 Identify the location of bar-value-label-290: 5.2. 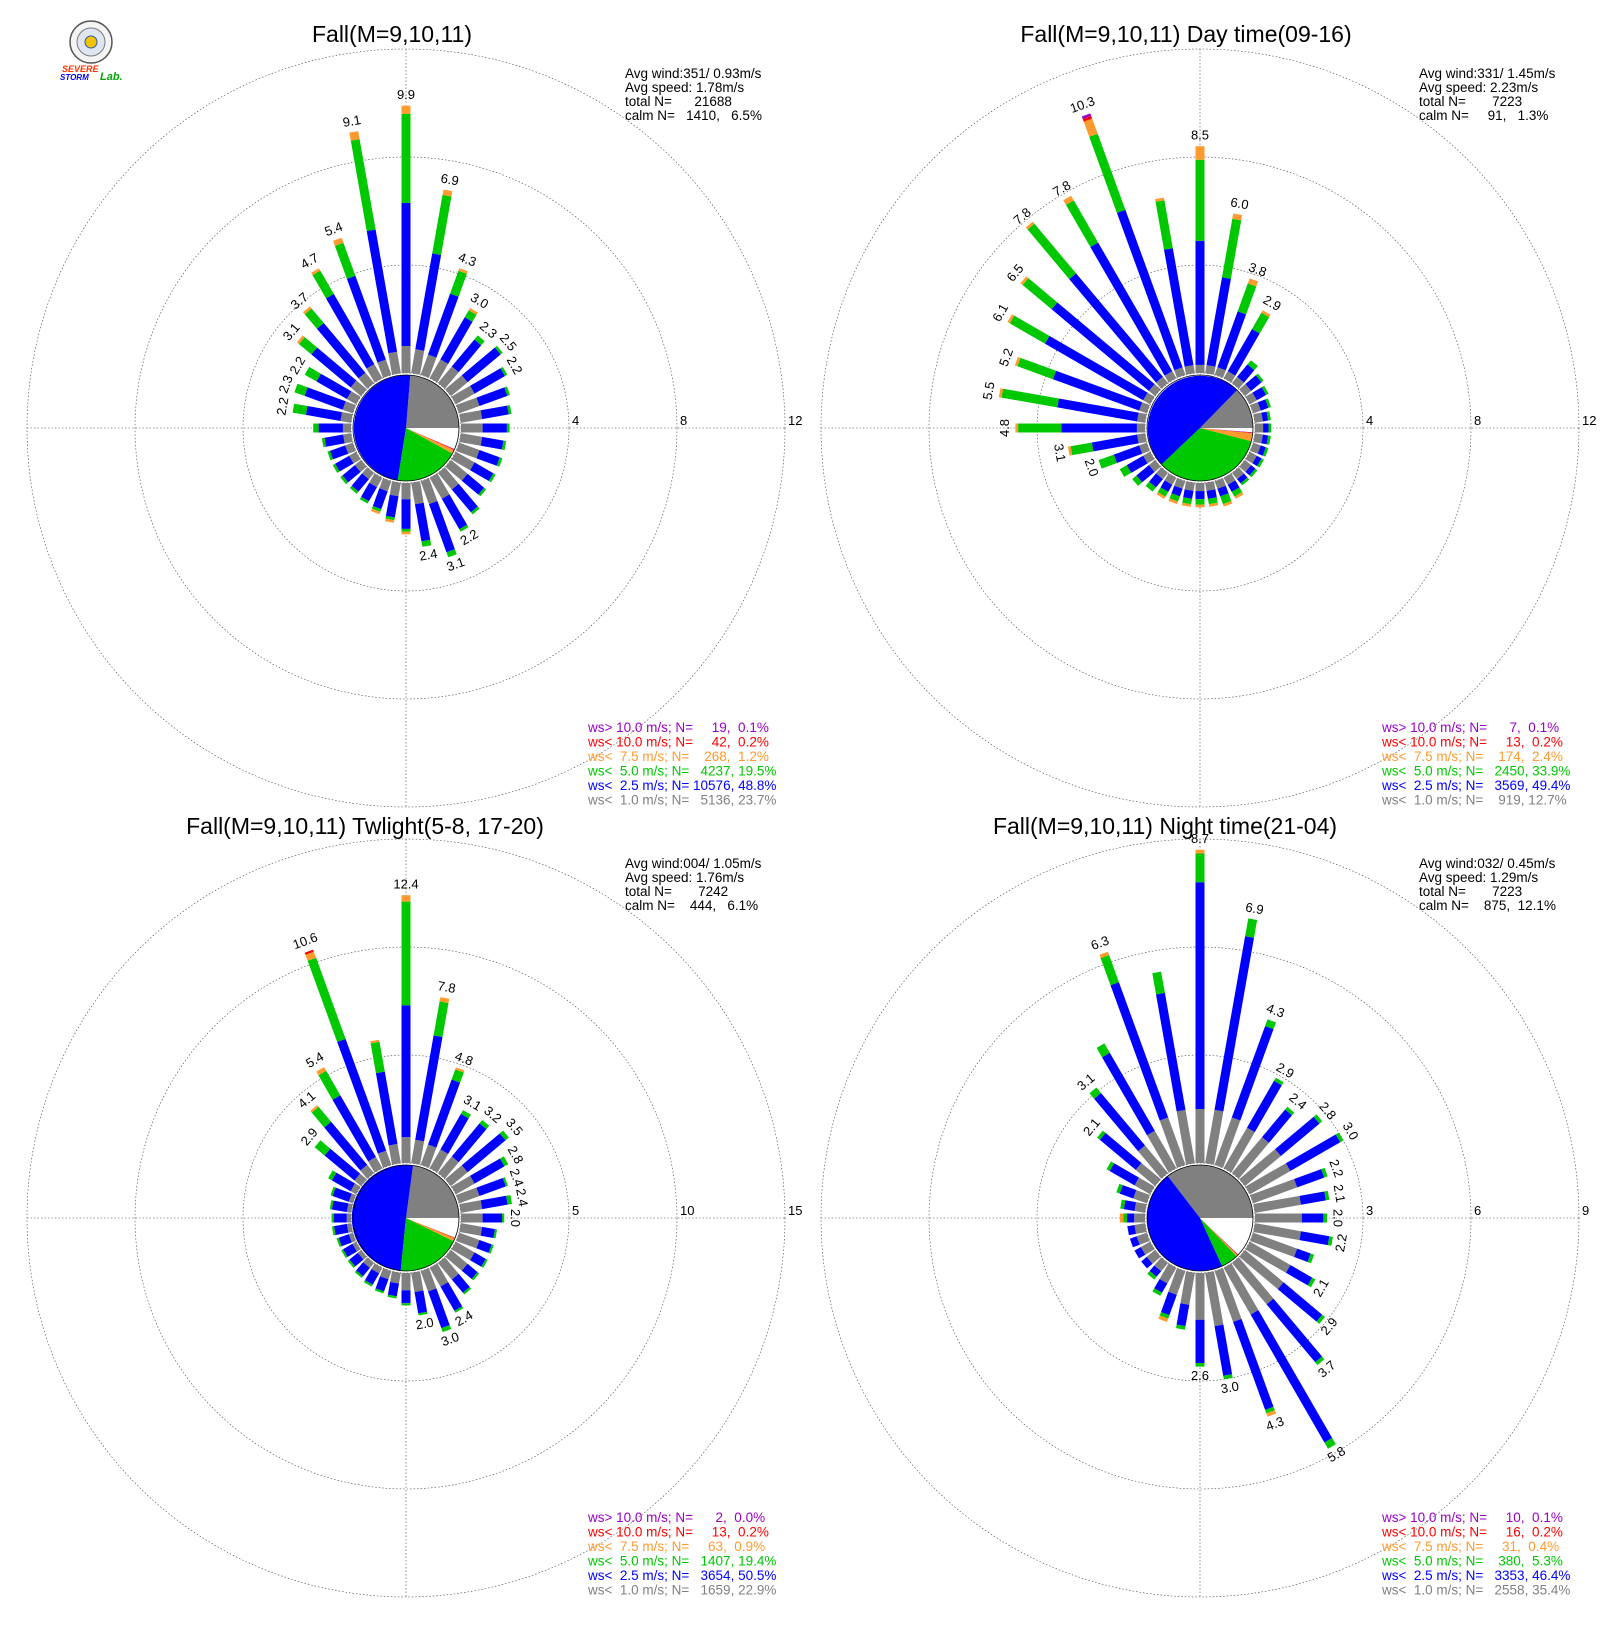
(1006, 357).